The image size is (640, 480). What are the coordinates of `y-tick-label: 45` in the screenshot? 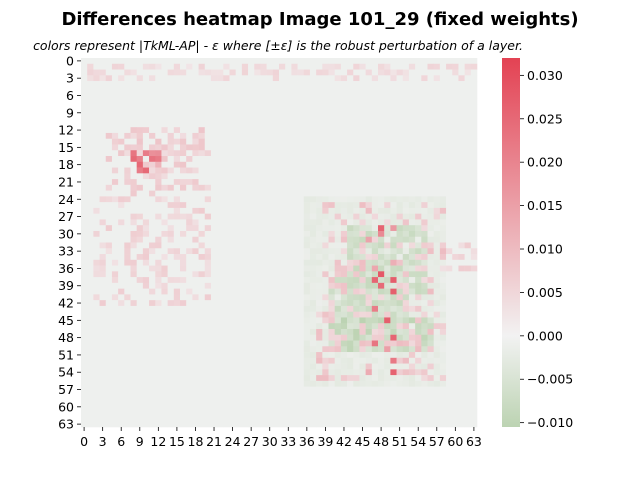 It's located at (66, 320).